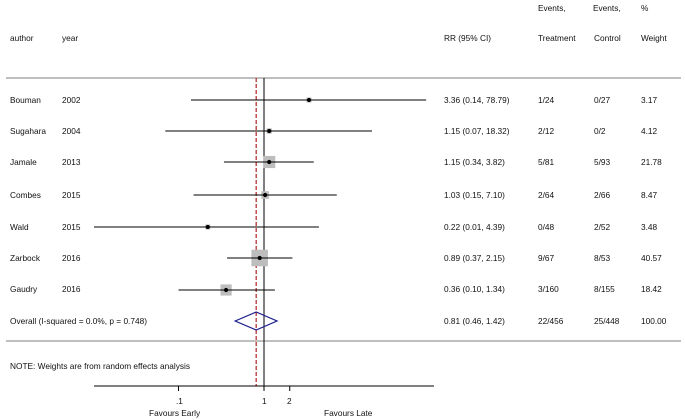 This screenshot has height=420, width=685. Describe the element at coordinates (477, 100) in the screenshot. I see `row-rr: 3.36 (0.14, 78.79)` at that location.